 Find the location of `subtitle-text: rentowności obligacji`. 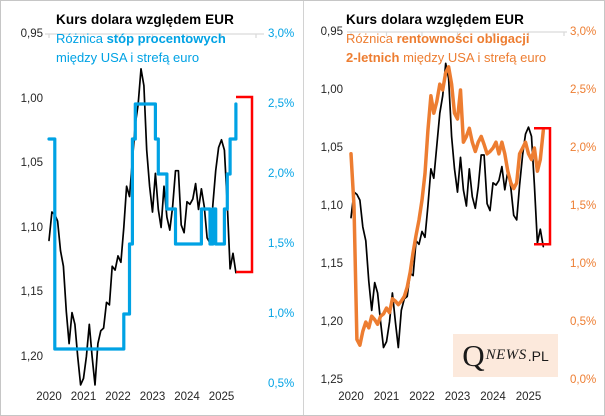

subtitle-text: rentowności obligacji is located at coordinates (463, 38).